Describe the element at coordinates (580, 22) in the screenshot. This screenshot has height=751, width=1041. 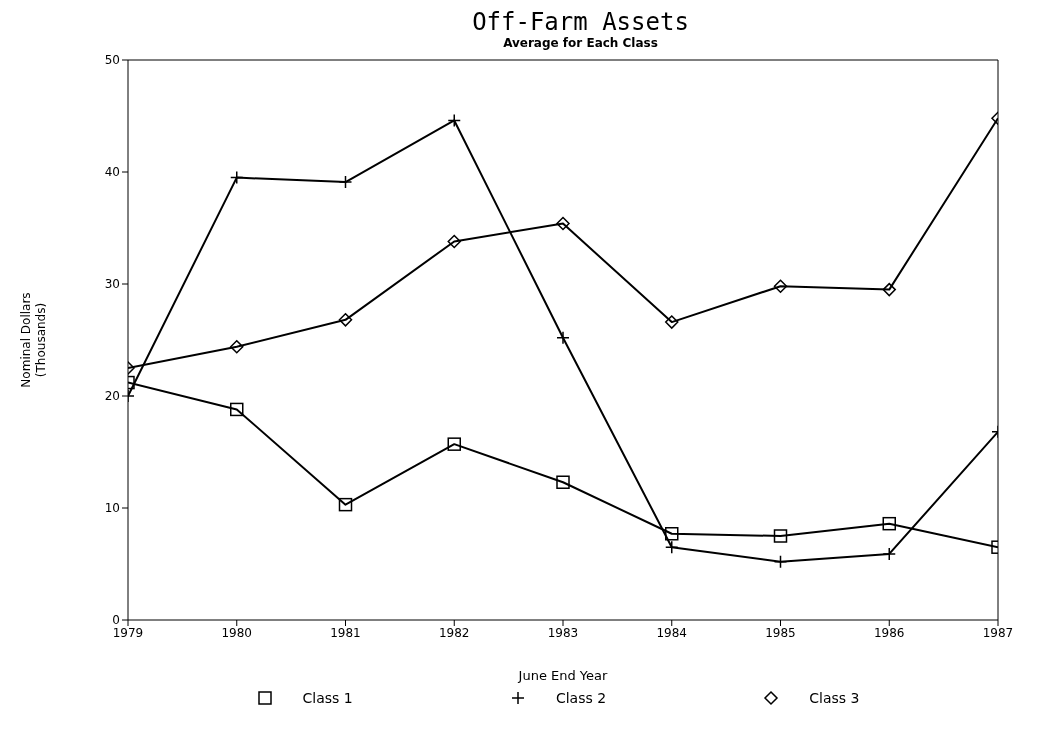
I see `chart-title: Off-Farm Assets` at that location.